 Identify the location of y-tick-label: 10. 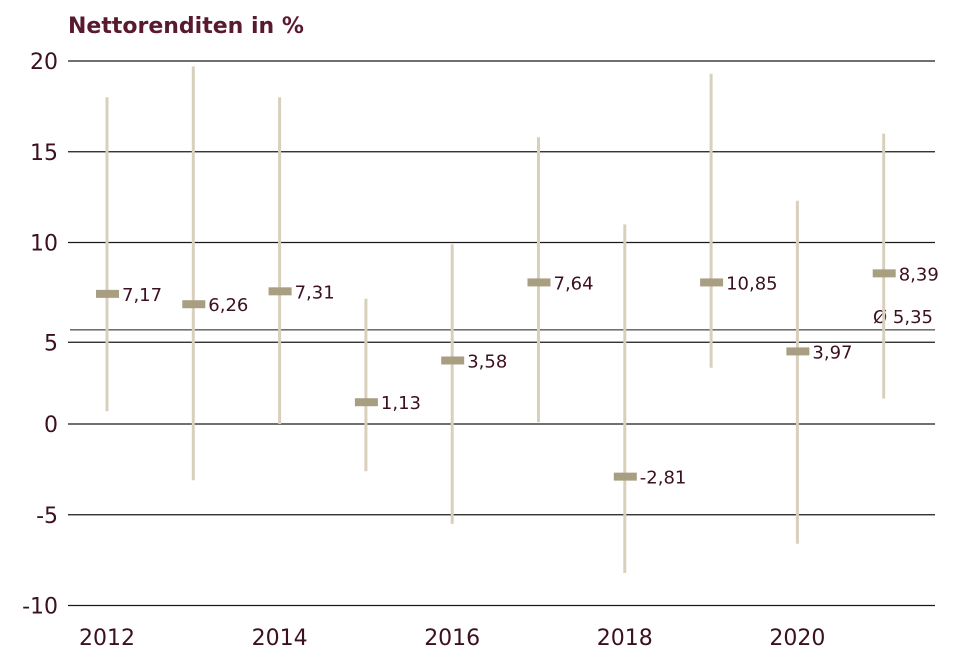
(44, 244).